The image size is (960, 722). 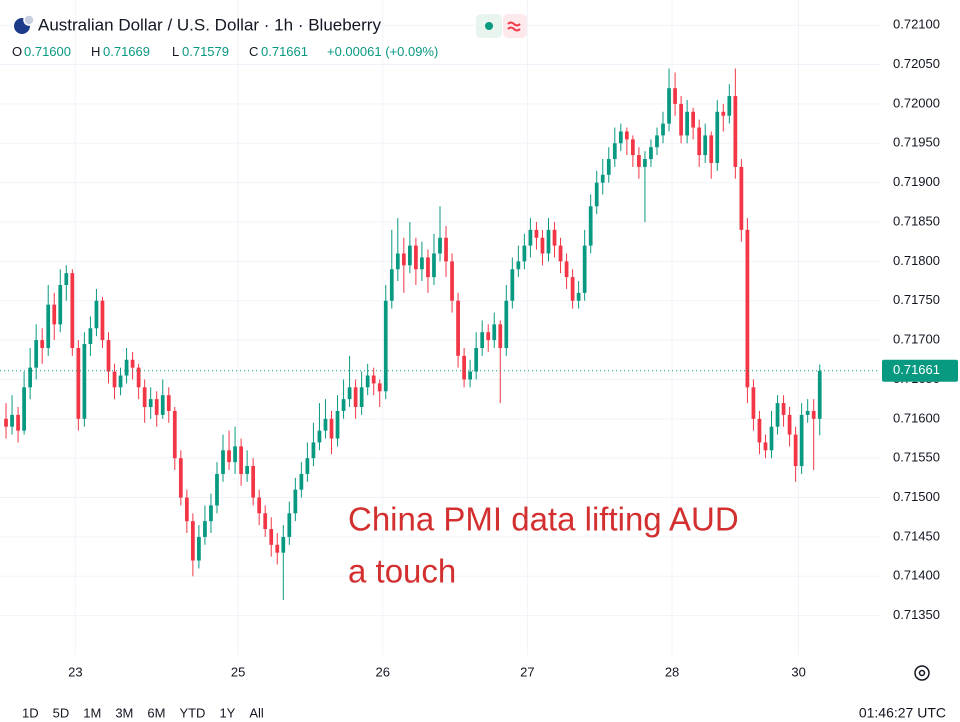 I want to click on flag-icon, so click(x=24, y=24).